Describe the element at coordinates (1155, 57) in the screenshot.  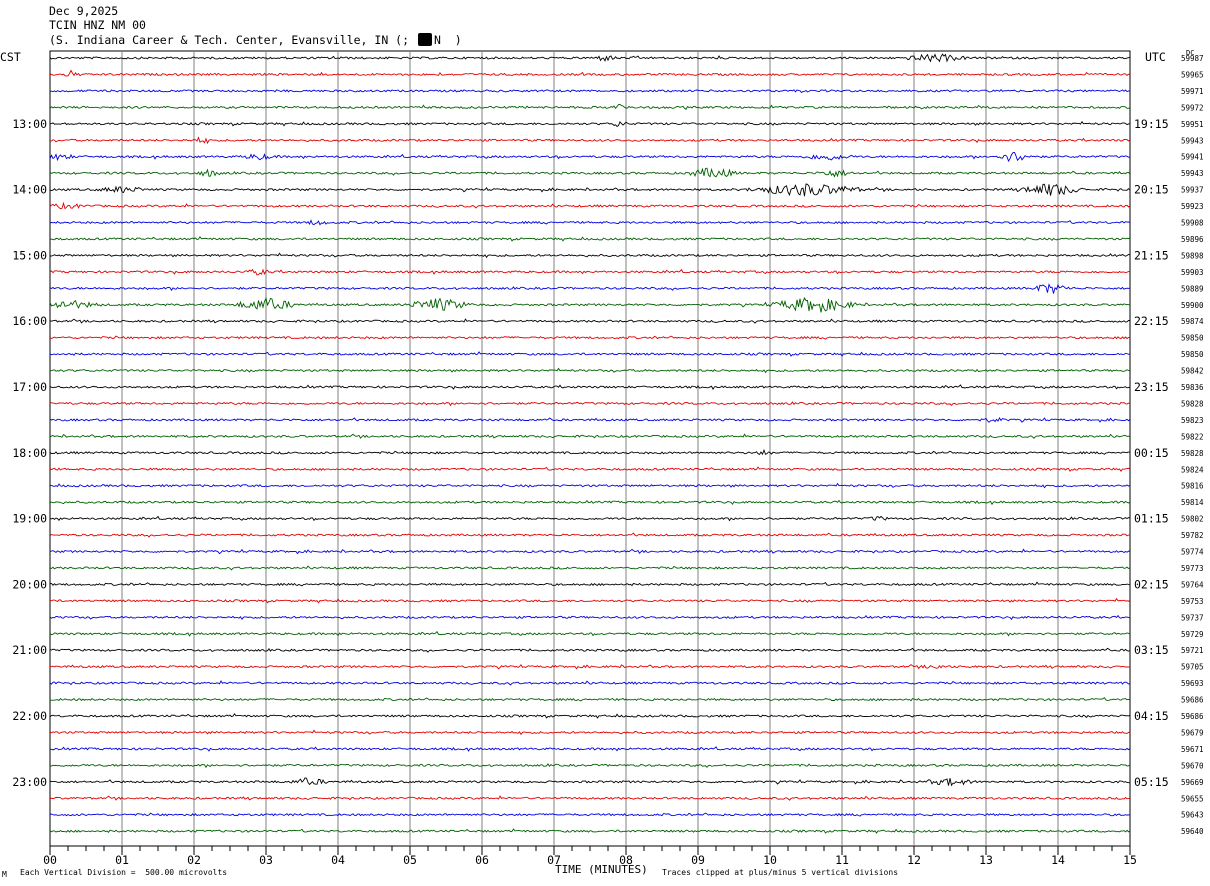
I see `right-timezone-label: UTC` at that location.